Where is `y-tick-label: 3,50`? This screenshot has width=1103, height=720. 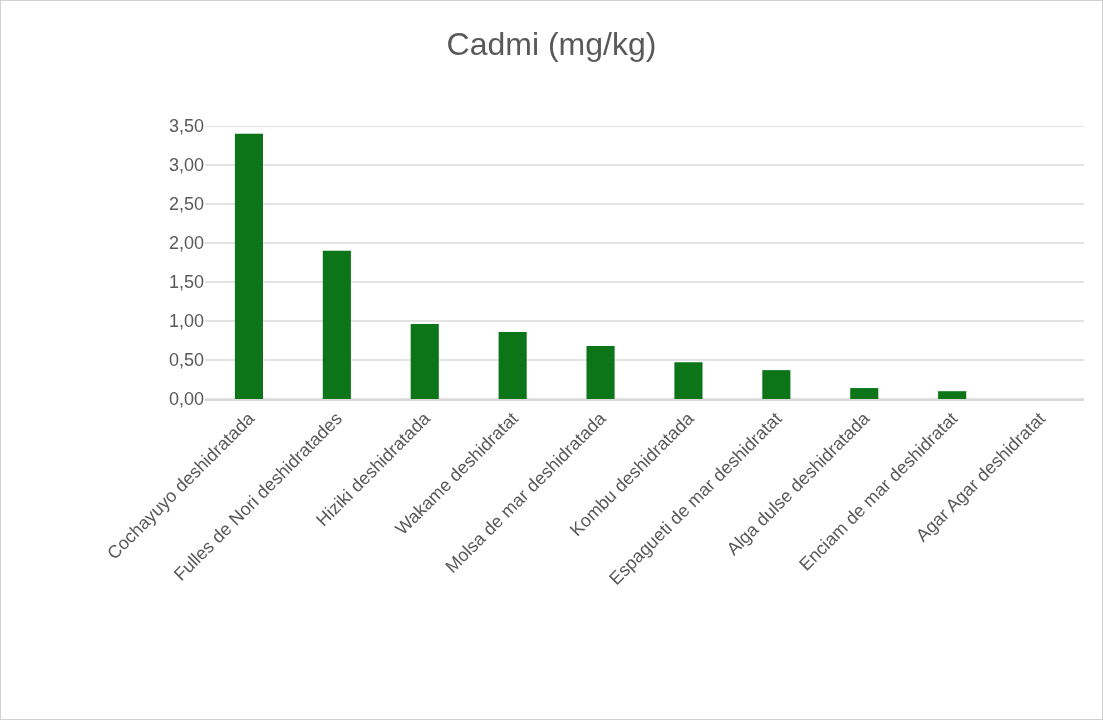
y-tick-label: 3,50 is located at coordinates (186, 126).